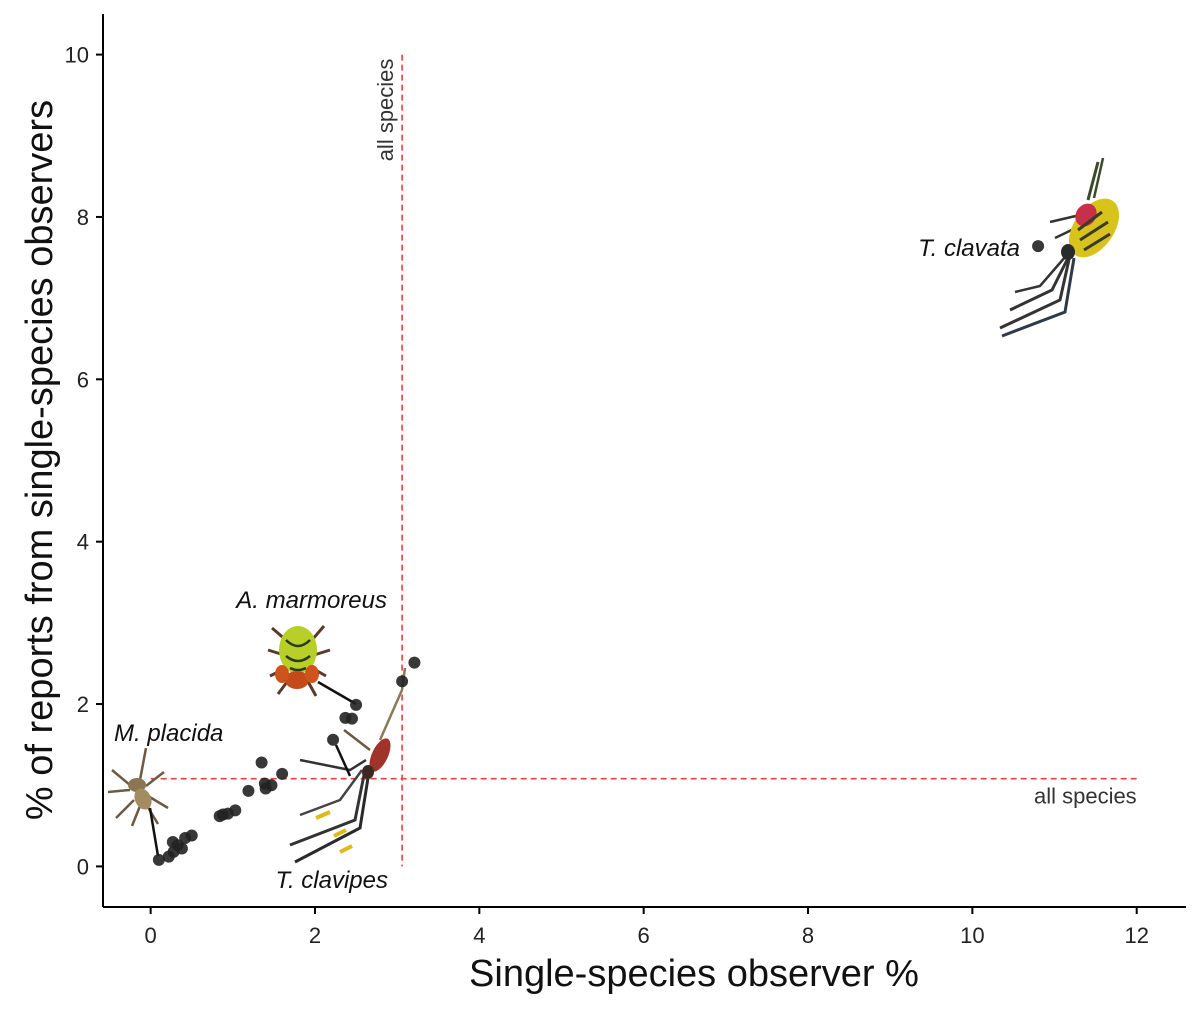 This screenshot has height=1012, width=1200. I want to click on x-tick-label: 10, so click(972, 935).